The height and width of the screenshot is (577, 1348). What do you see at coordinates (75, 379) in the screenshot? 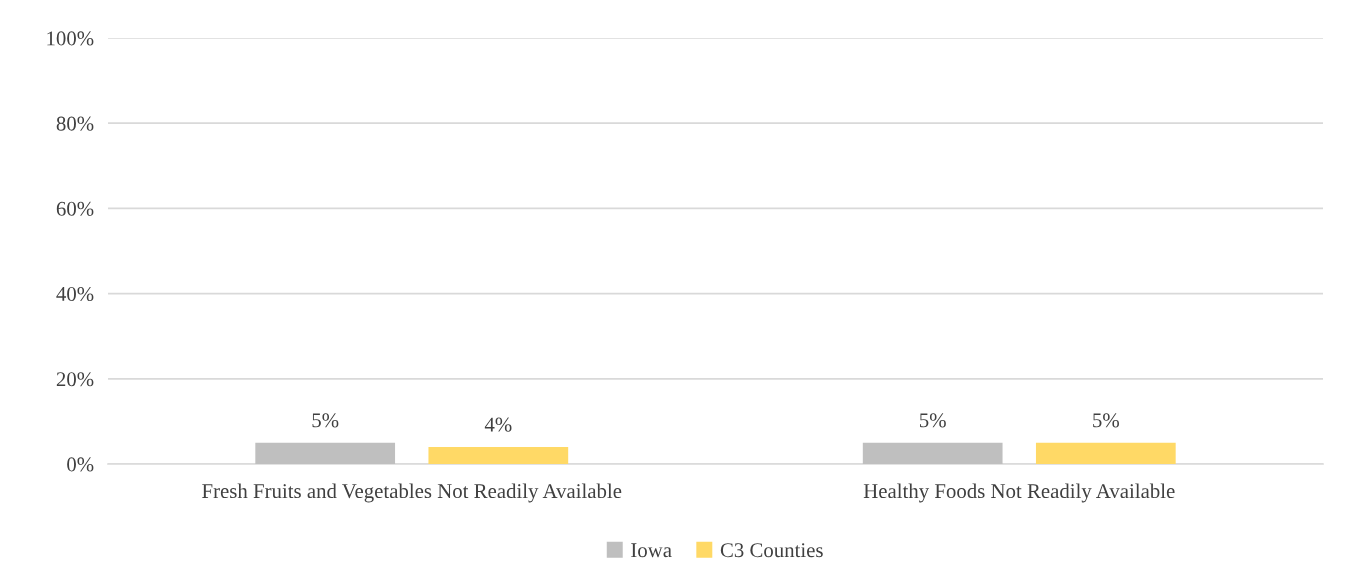
I see `y-tick-label: 20%` at bounding box center [75, 379].